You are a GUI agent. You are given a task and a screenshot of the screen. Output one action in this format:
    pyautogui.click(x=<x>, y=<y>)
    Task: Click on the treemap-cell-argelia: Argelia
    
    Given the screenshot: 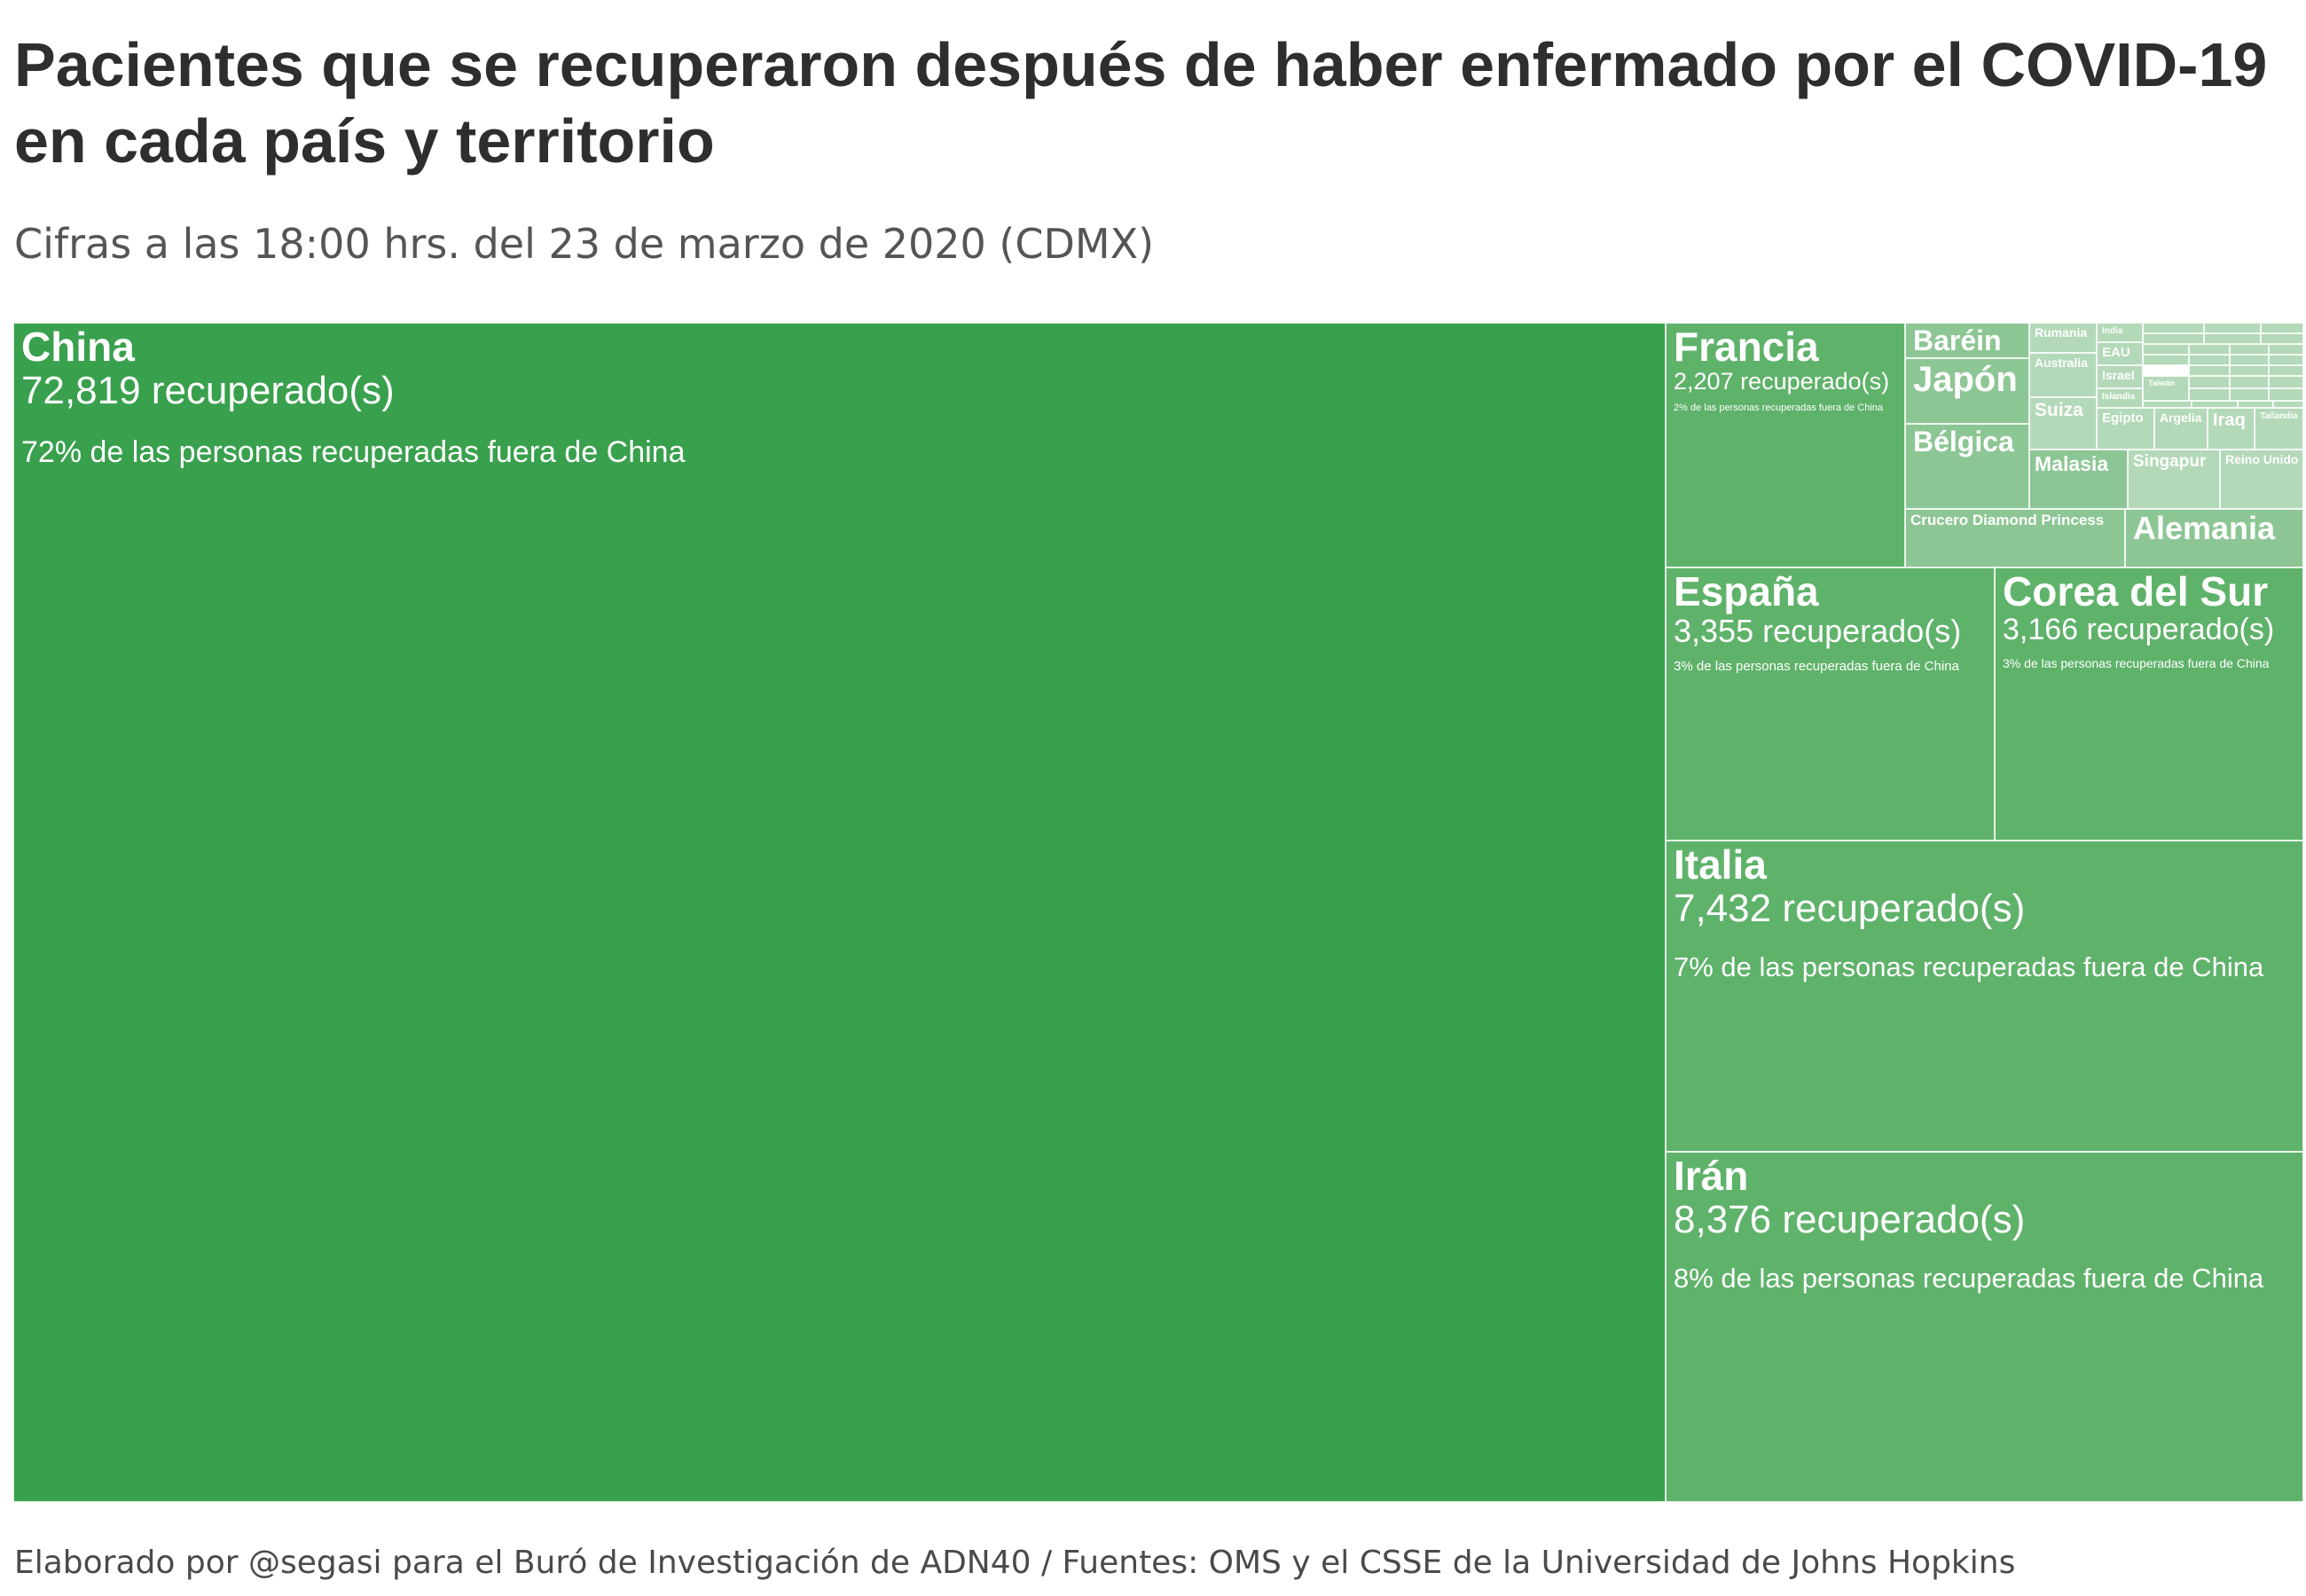 What is the action you would take?
    pyautogui.click(x=2181, y=429)
    